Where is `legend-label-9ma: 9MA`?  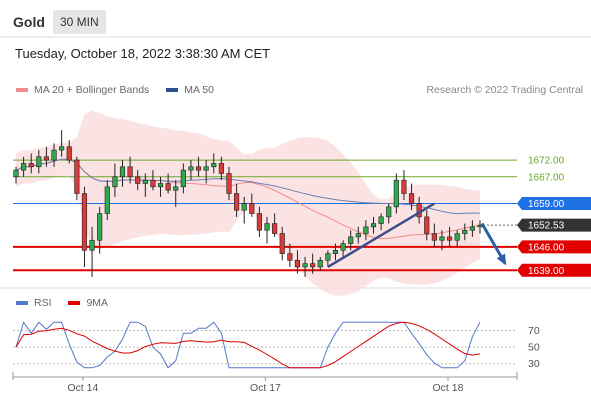
legend-label-9ma: 9MA is located at coordinates (97, 303).